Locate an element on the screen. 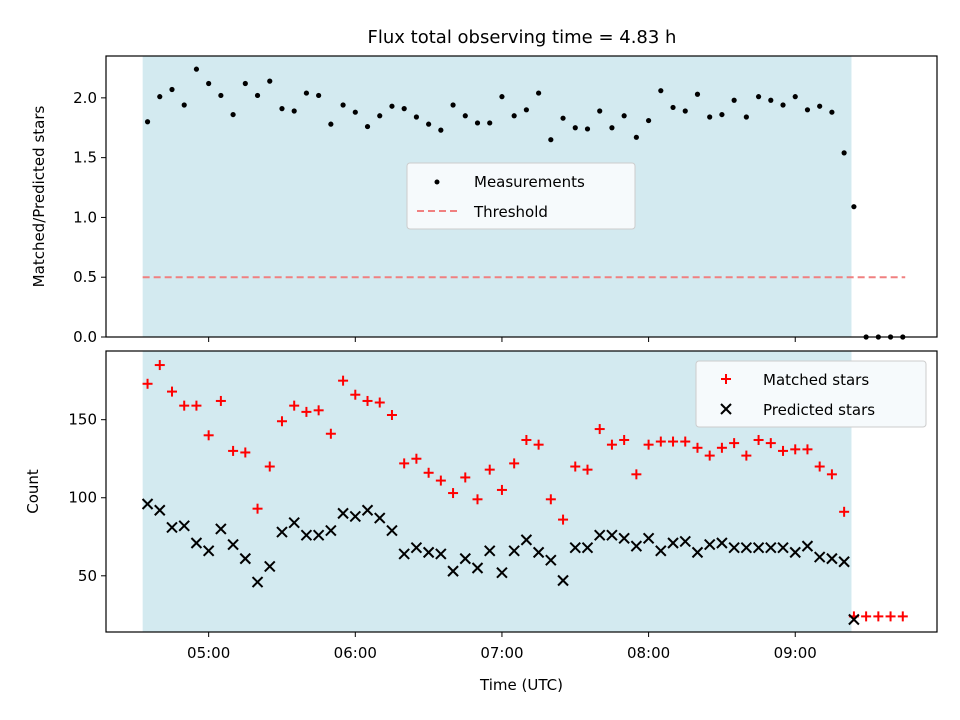  x-tick-label: 06:00 is located at coordinates (355, 653).